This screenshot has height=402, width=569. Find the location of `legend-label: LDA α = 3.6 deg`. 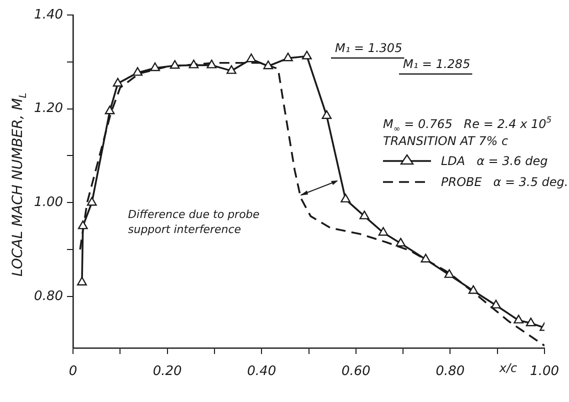

legend-label: LDA α = 3.6 deg is located at coordinates (494, 161).